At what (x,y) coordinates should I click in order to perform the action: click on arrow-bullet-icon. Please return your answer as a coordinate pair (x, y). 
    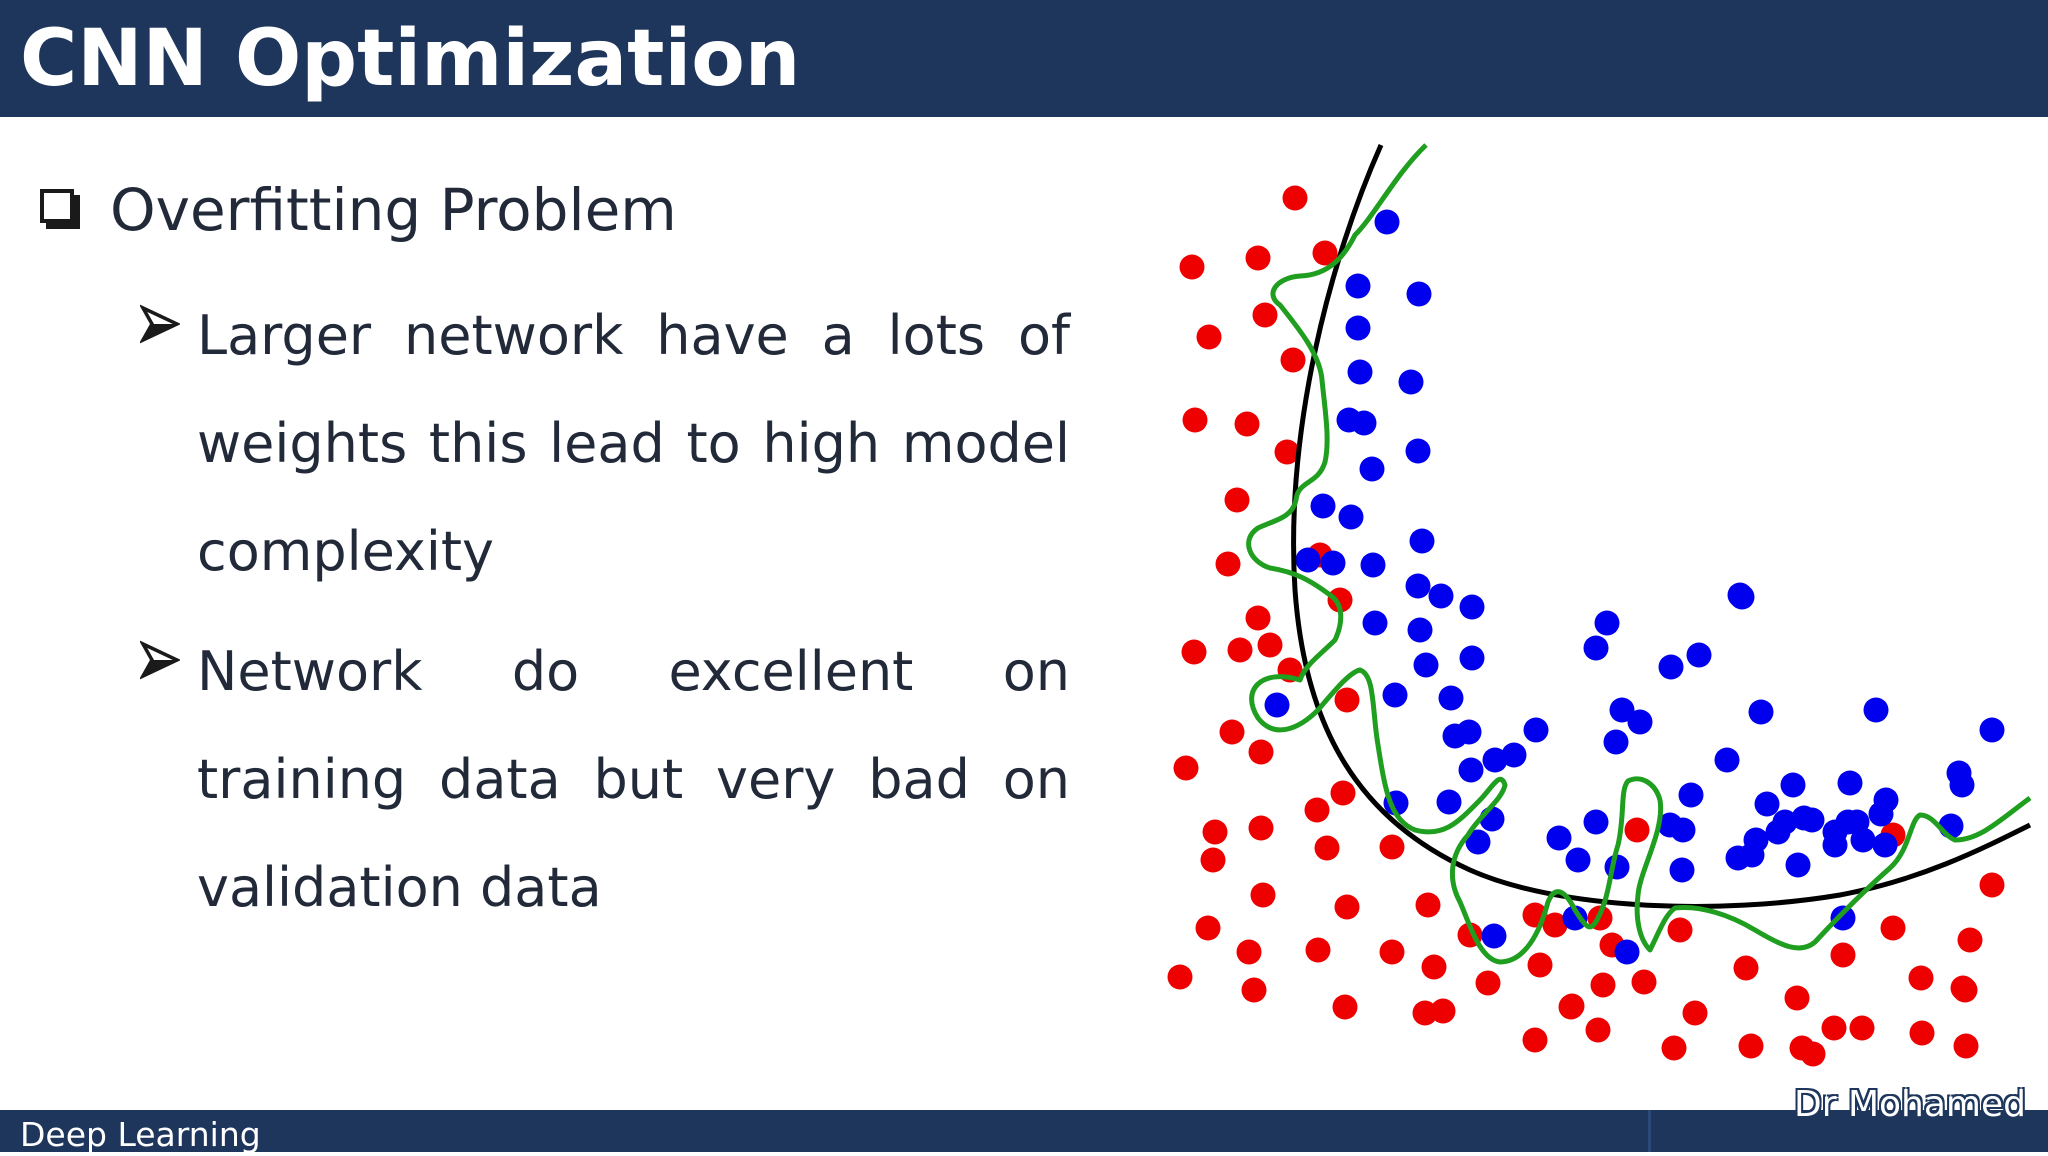
    Looking at the image, I should click on (160, 660).